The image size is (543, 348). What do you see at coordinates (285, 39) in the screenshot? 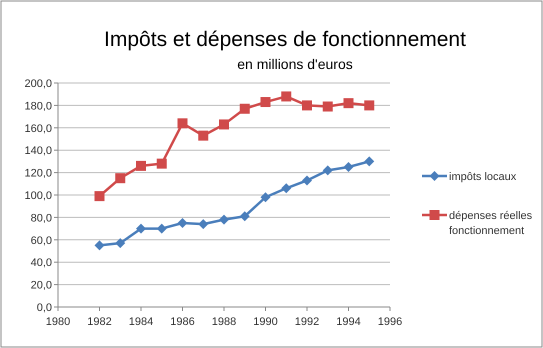
I see `chart-title: Impôts et dépenses de fonctionnement` at bounding box center [285, 39].